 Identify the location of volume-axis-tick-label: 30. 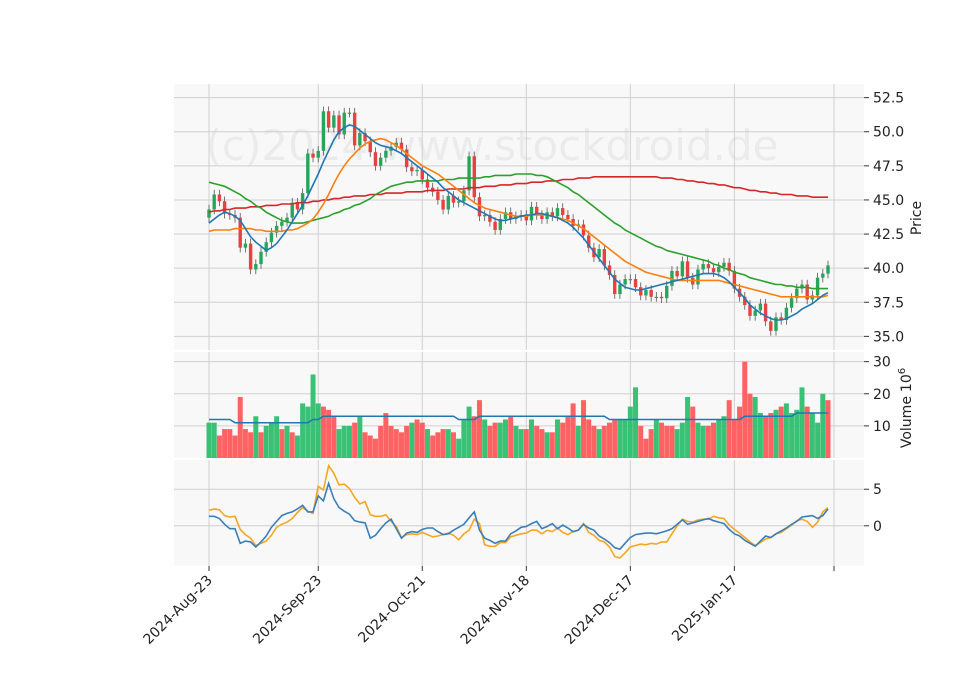
(882, 363).